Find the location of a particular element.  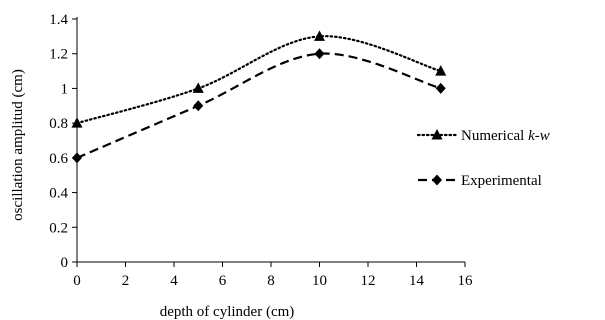

y-tick-label: 1 is located at coordinates (65, 89).